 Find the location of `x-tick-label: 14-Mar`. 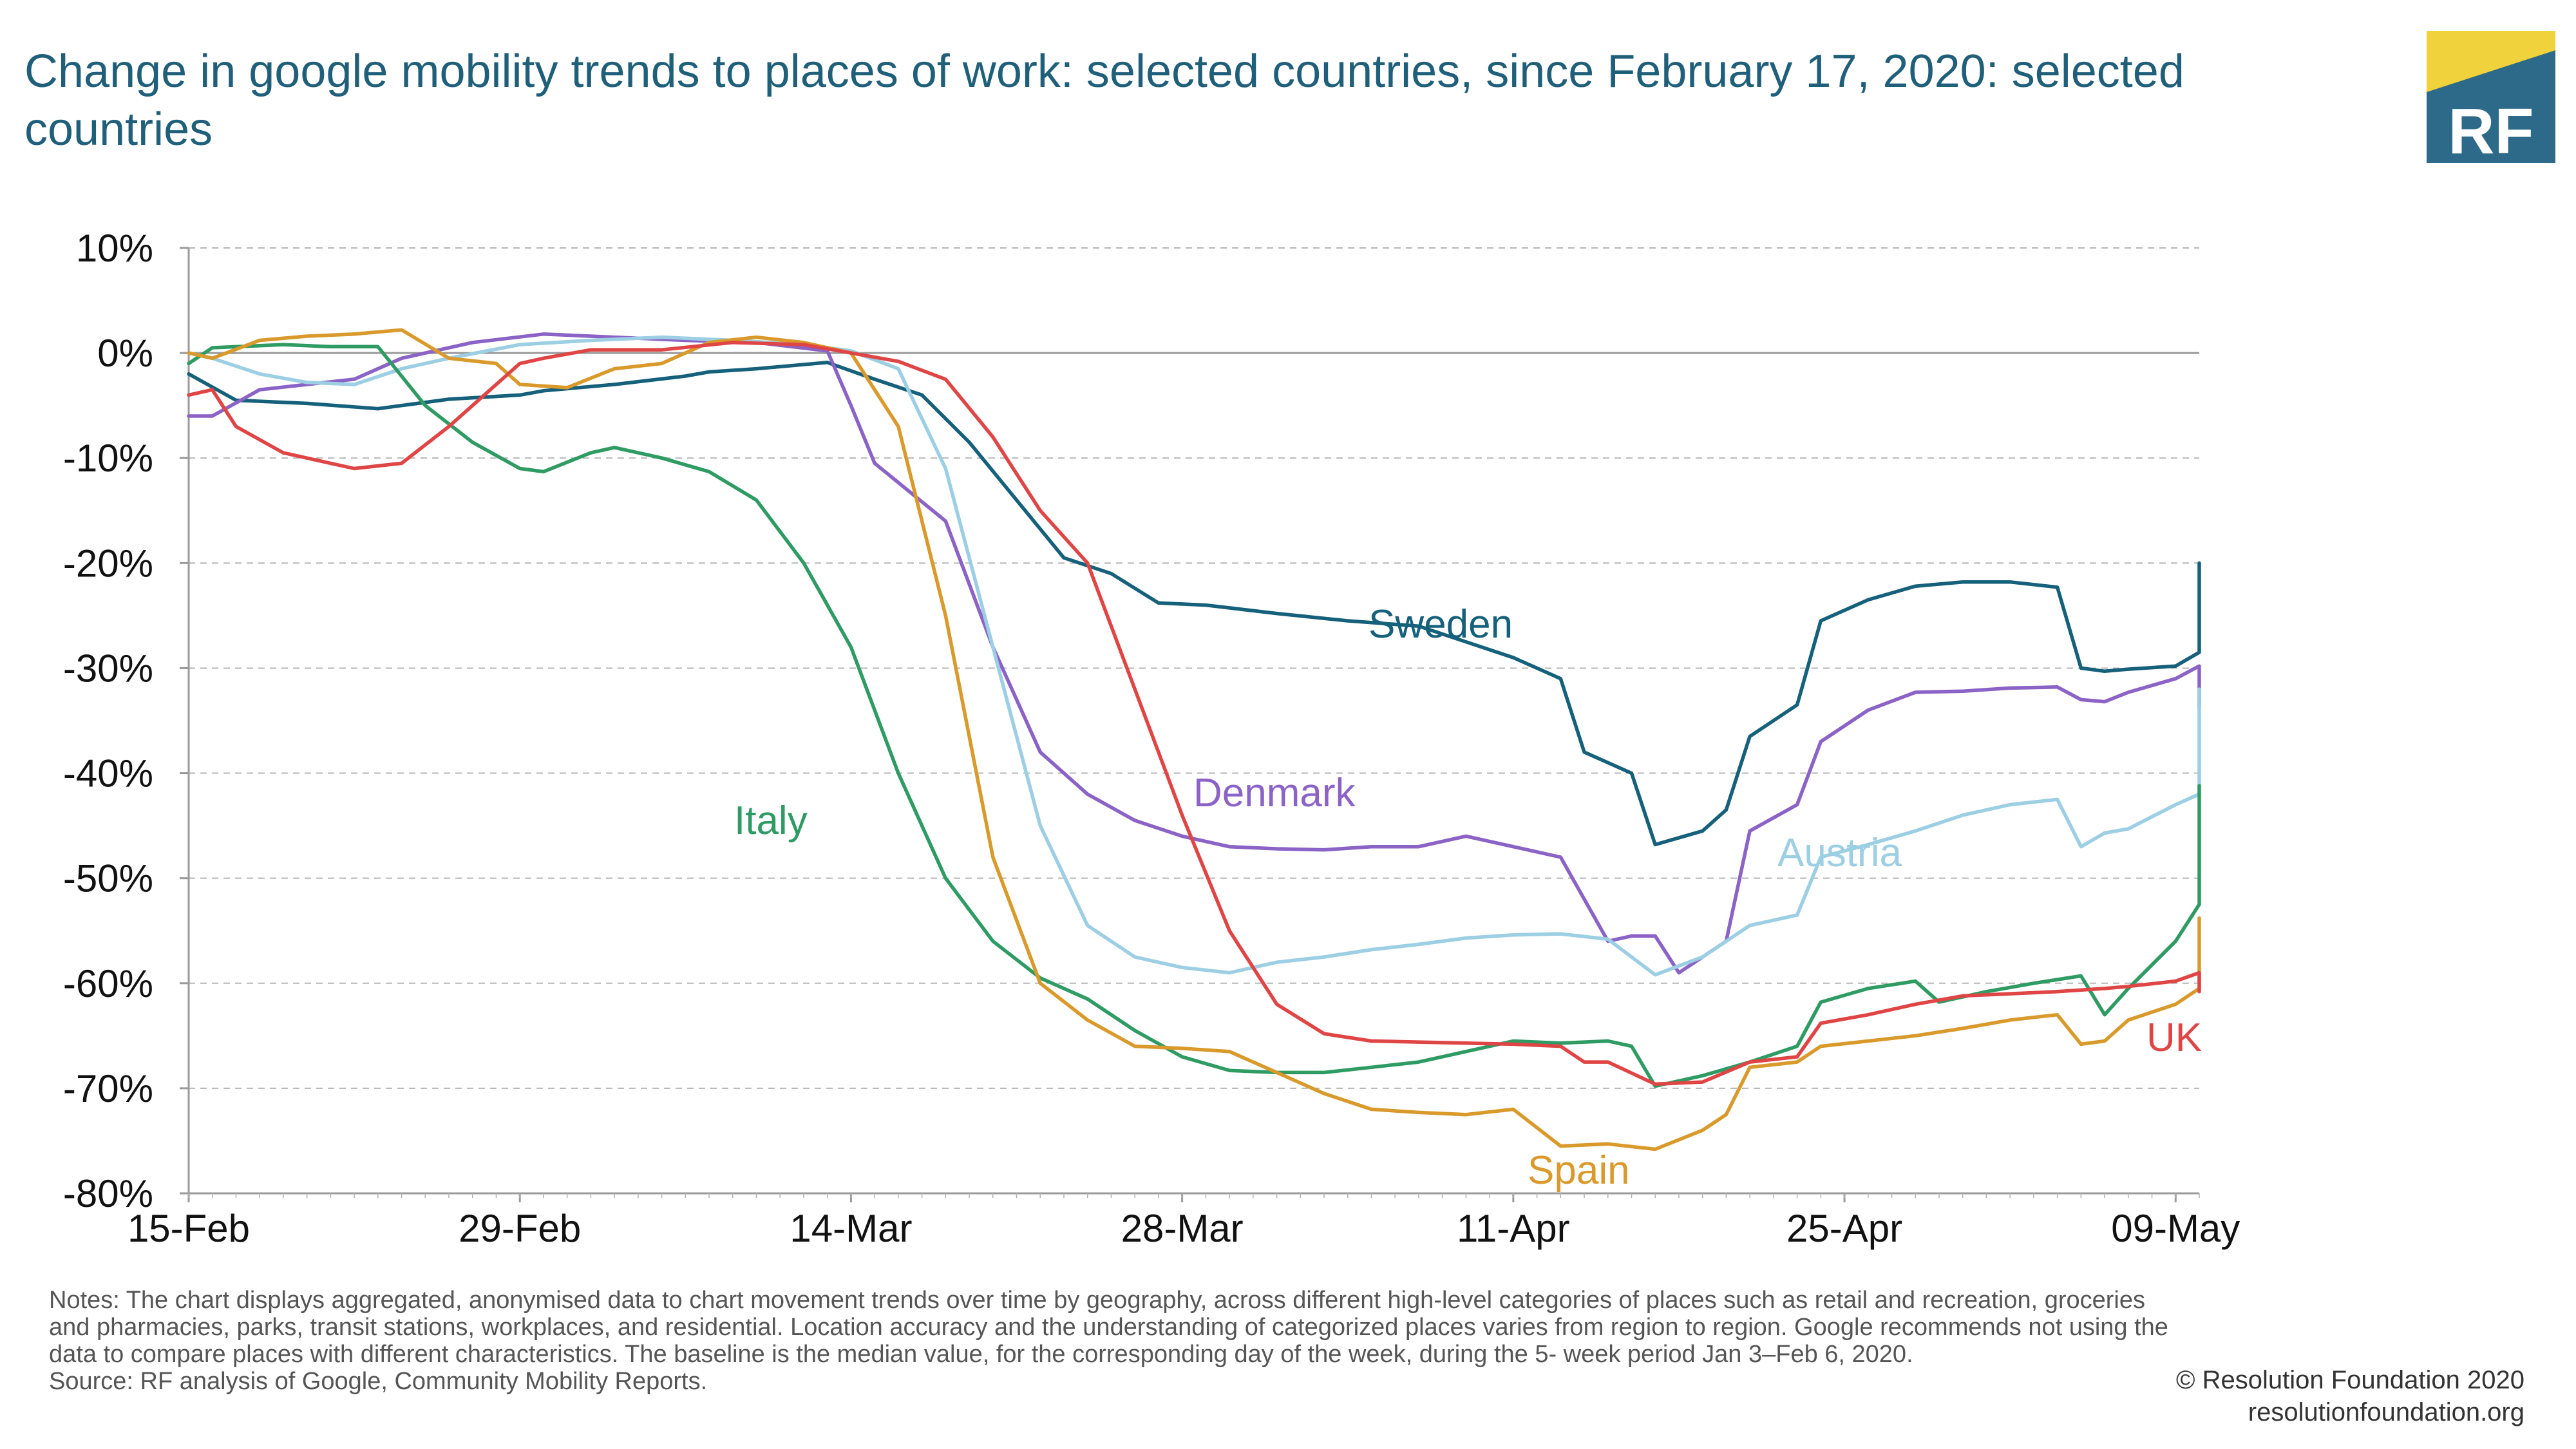

x-tick-label: 14-Mar is located at coordinates (851, 1228).